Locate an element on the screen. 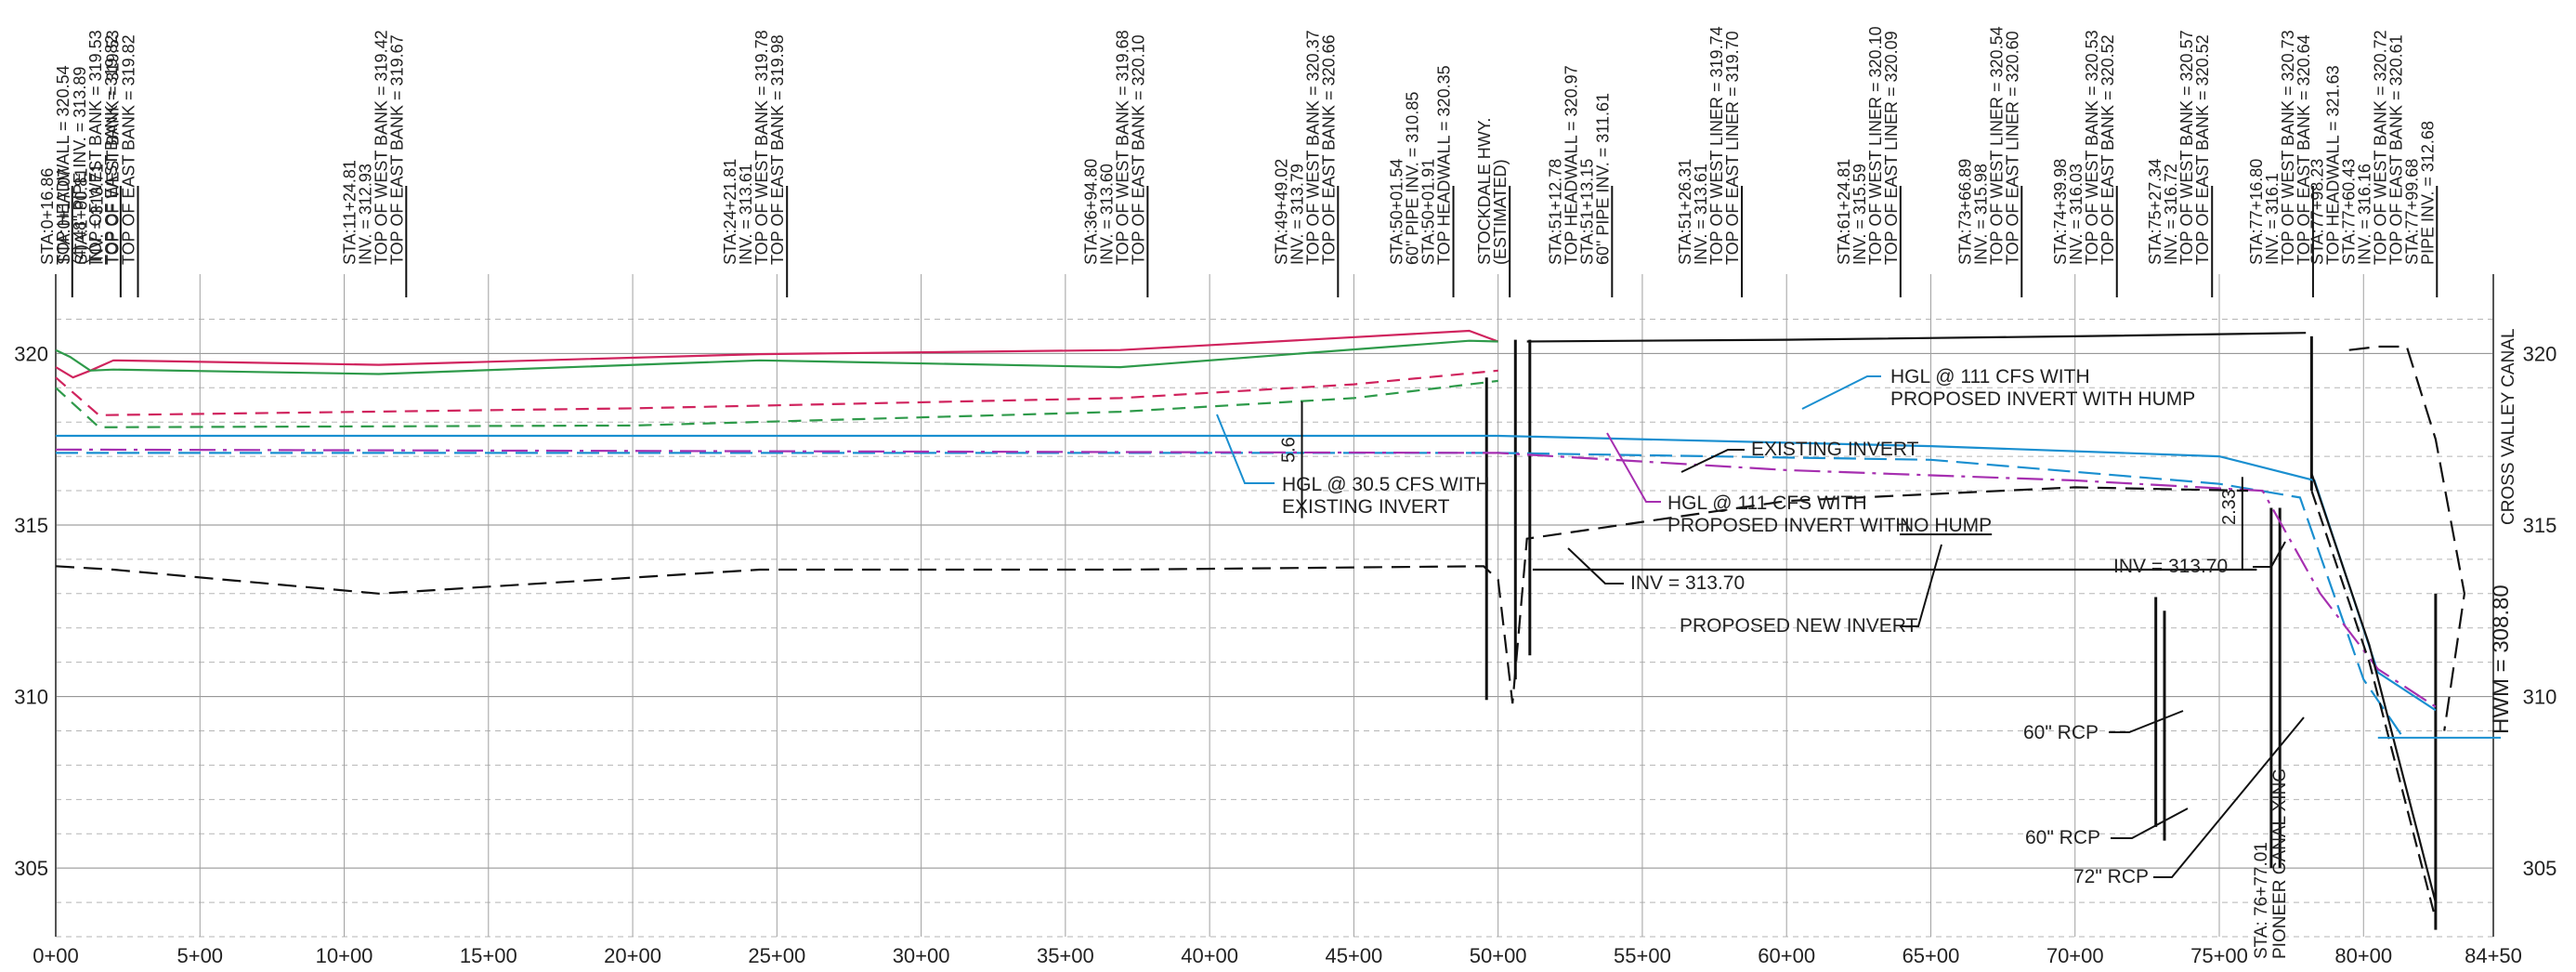  station-label-line: STA:77+99.68 is located at coordinates (2411, 212).